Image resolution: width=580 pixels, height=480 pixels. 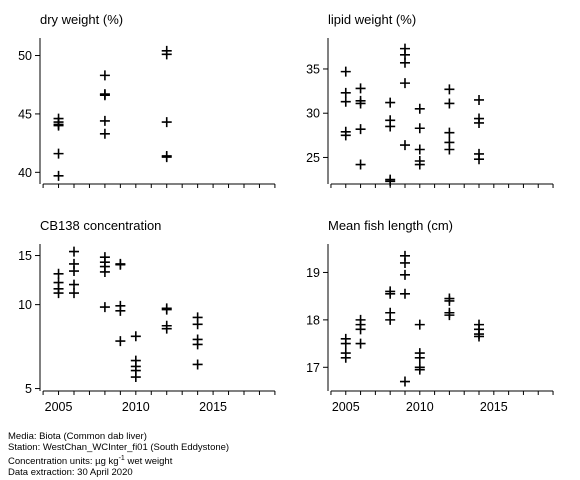 I want to click on y-tick-label: 10, so click(x=25, y=305).